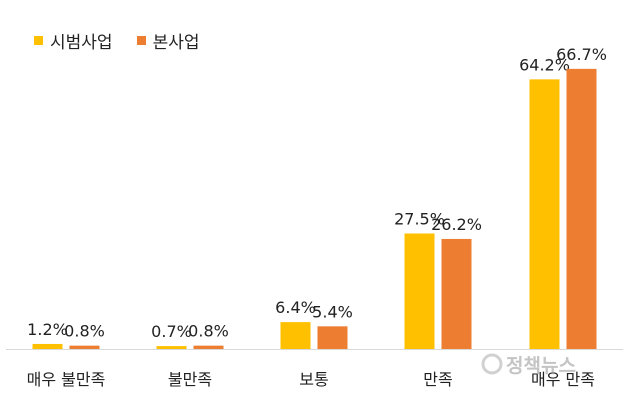  I want to click on legend-item-series-2: 본사업, so click(168, 40).